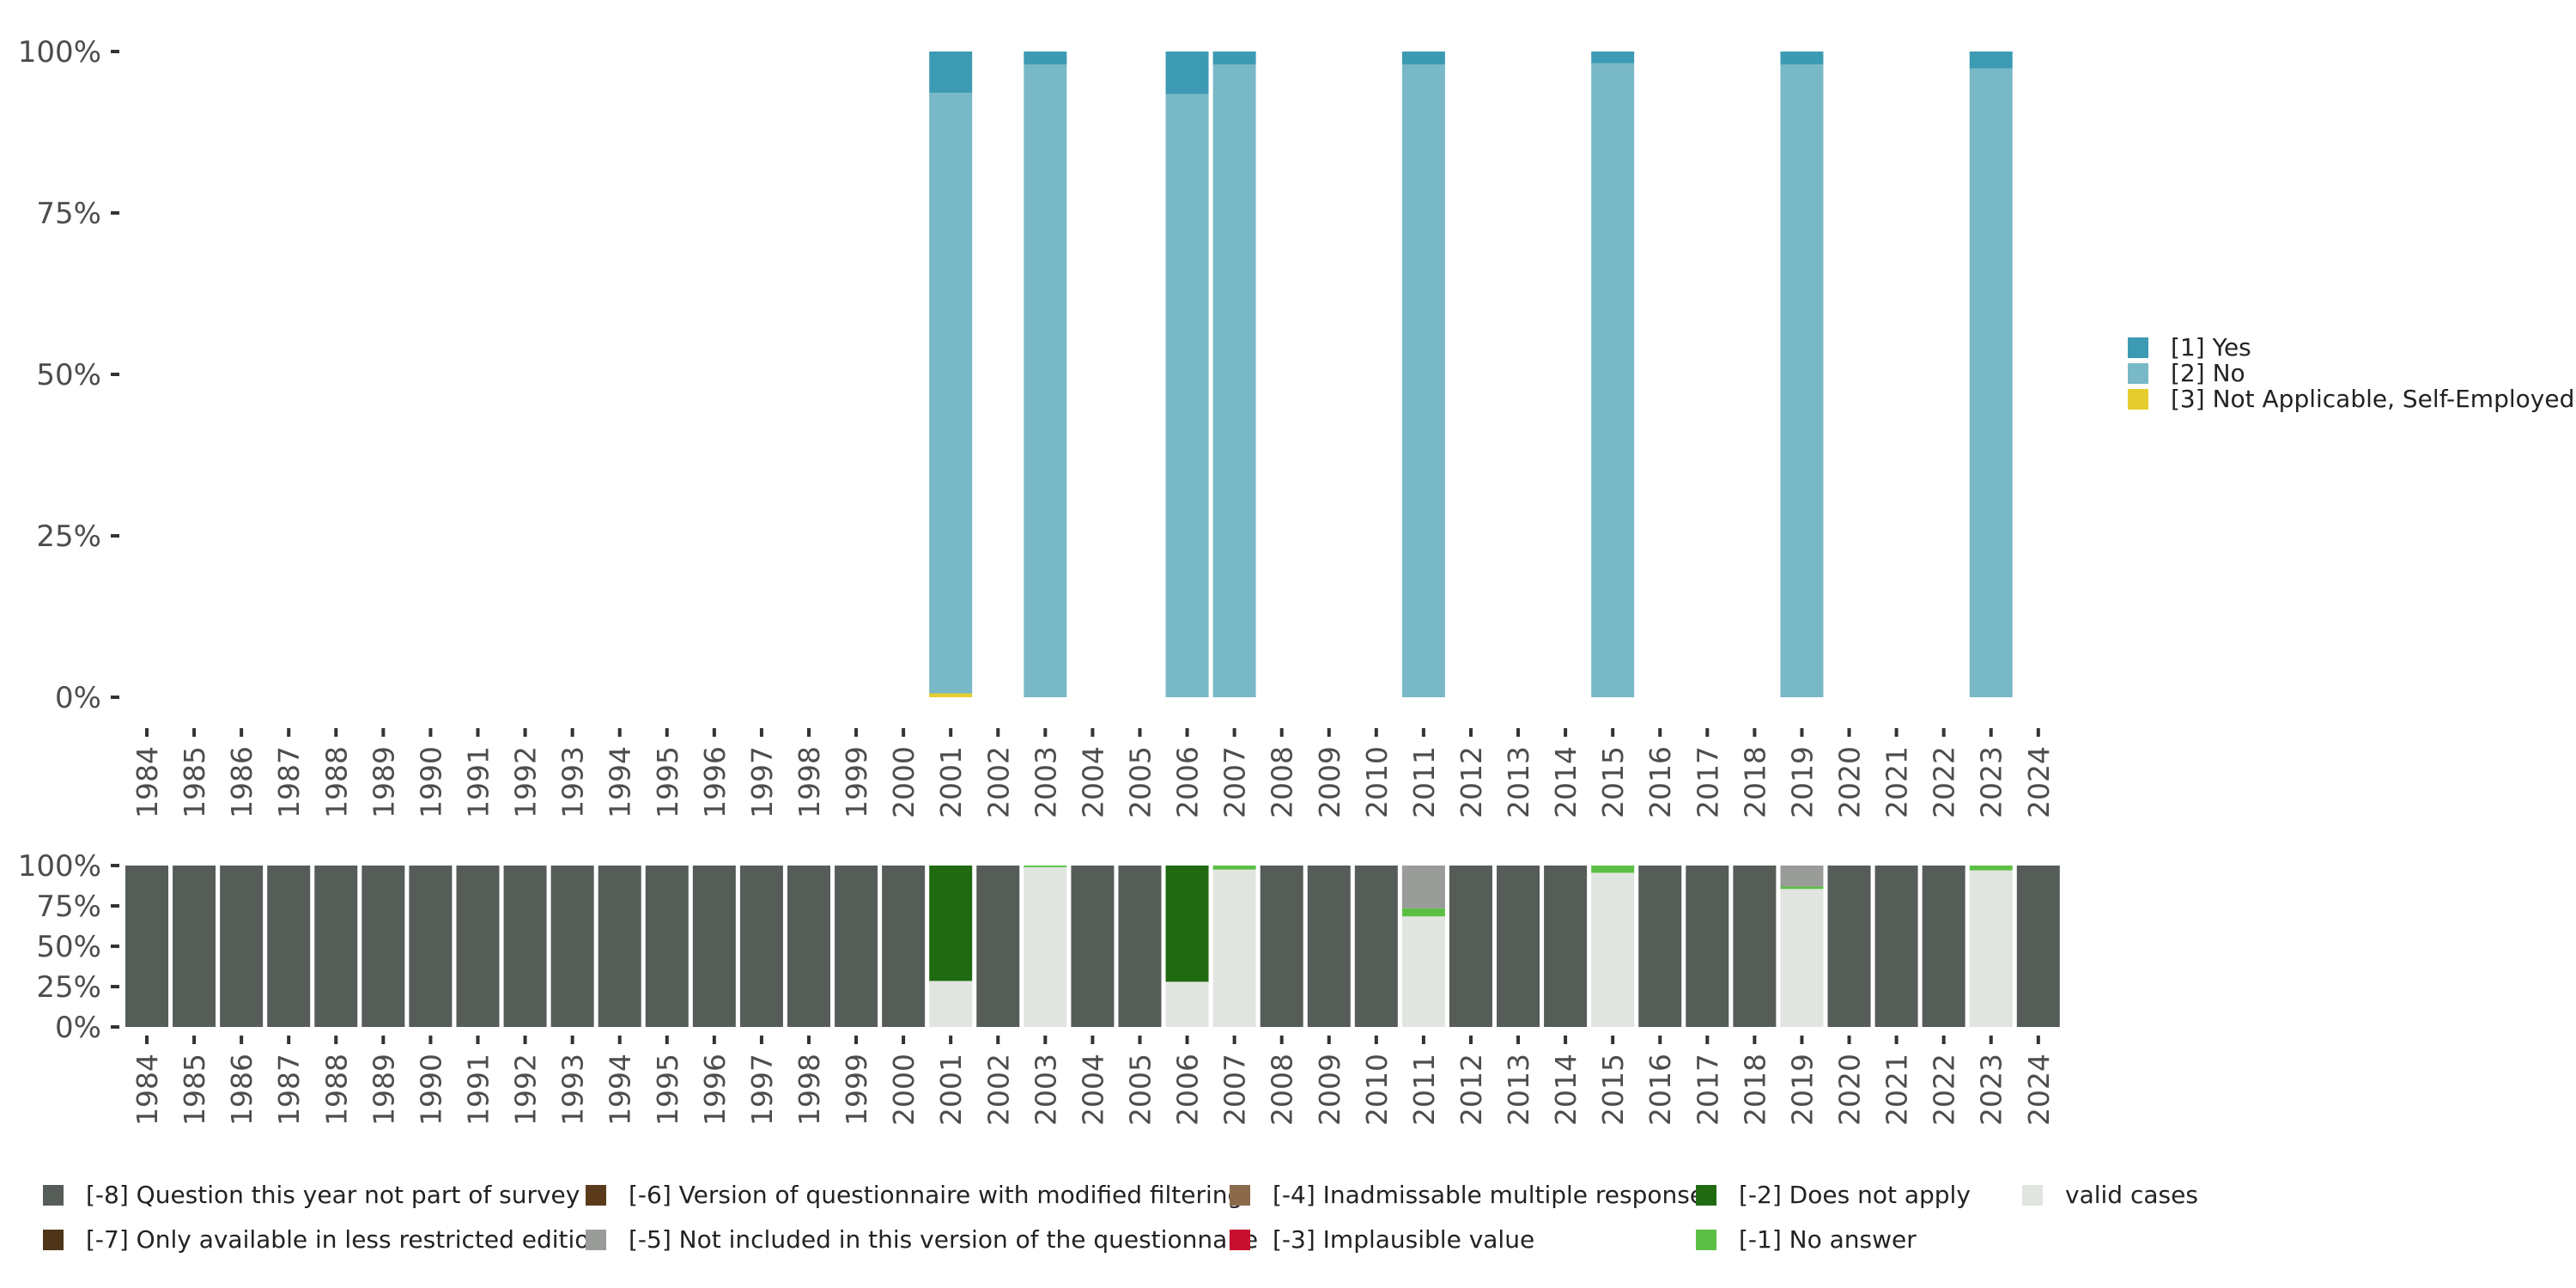  I want to click on x-tick-label: 1991, so click(478, 782).